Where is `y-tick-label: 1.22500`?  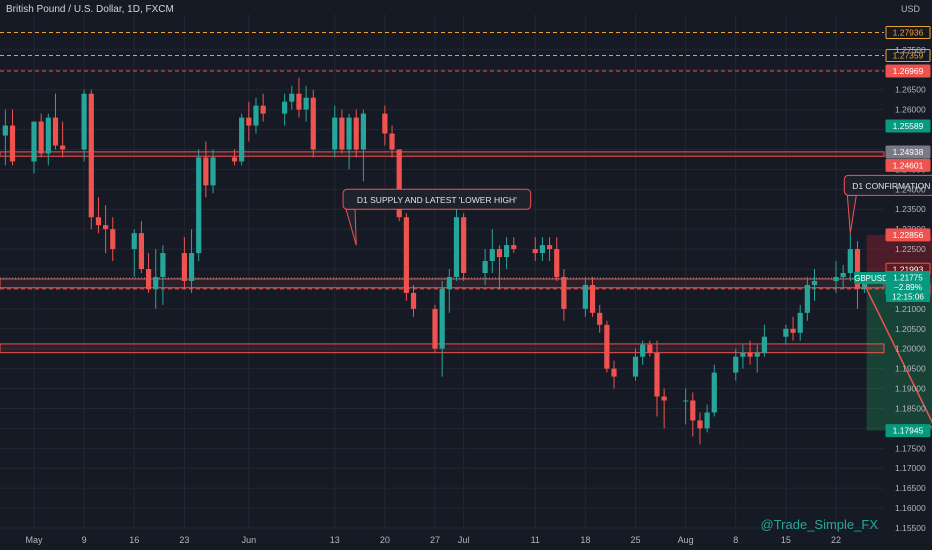
y-tick-label: 1.22500 is located at coordinates (910, 249).